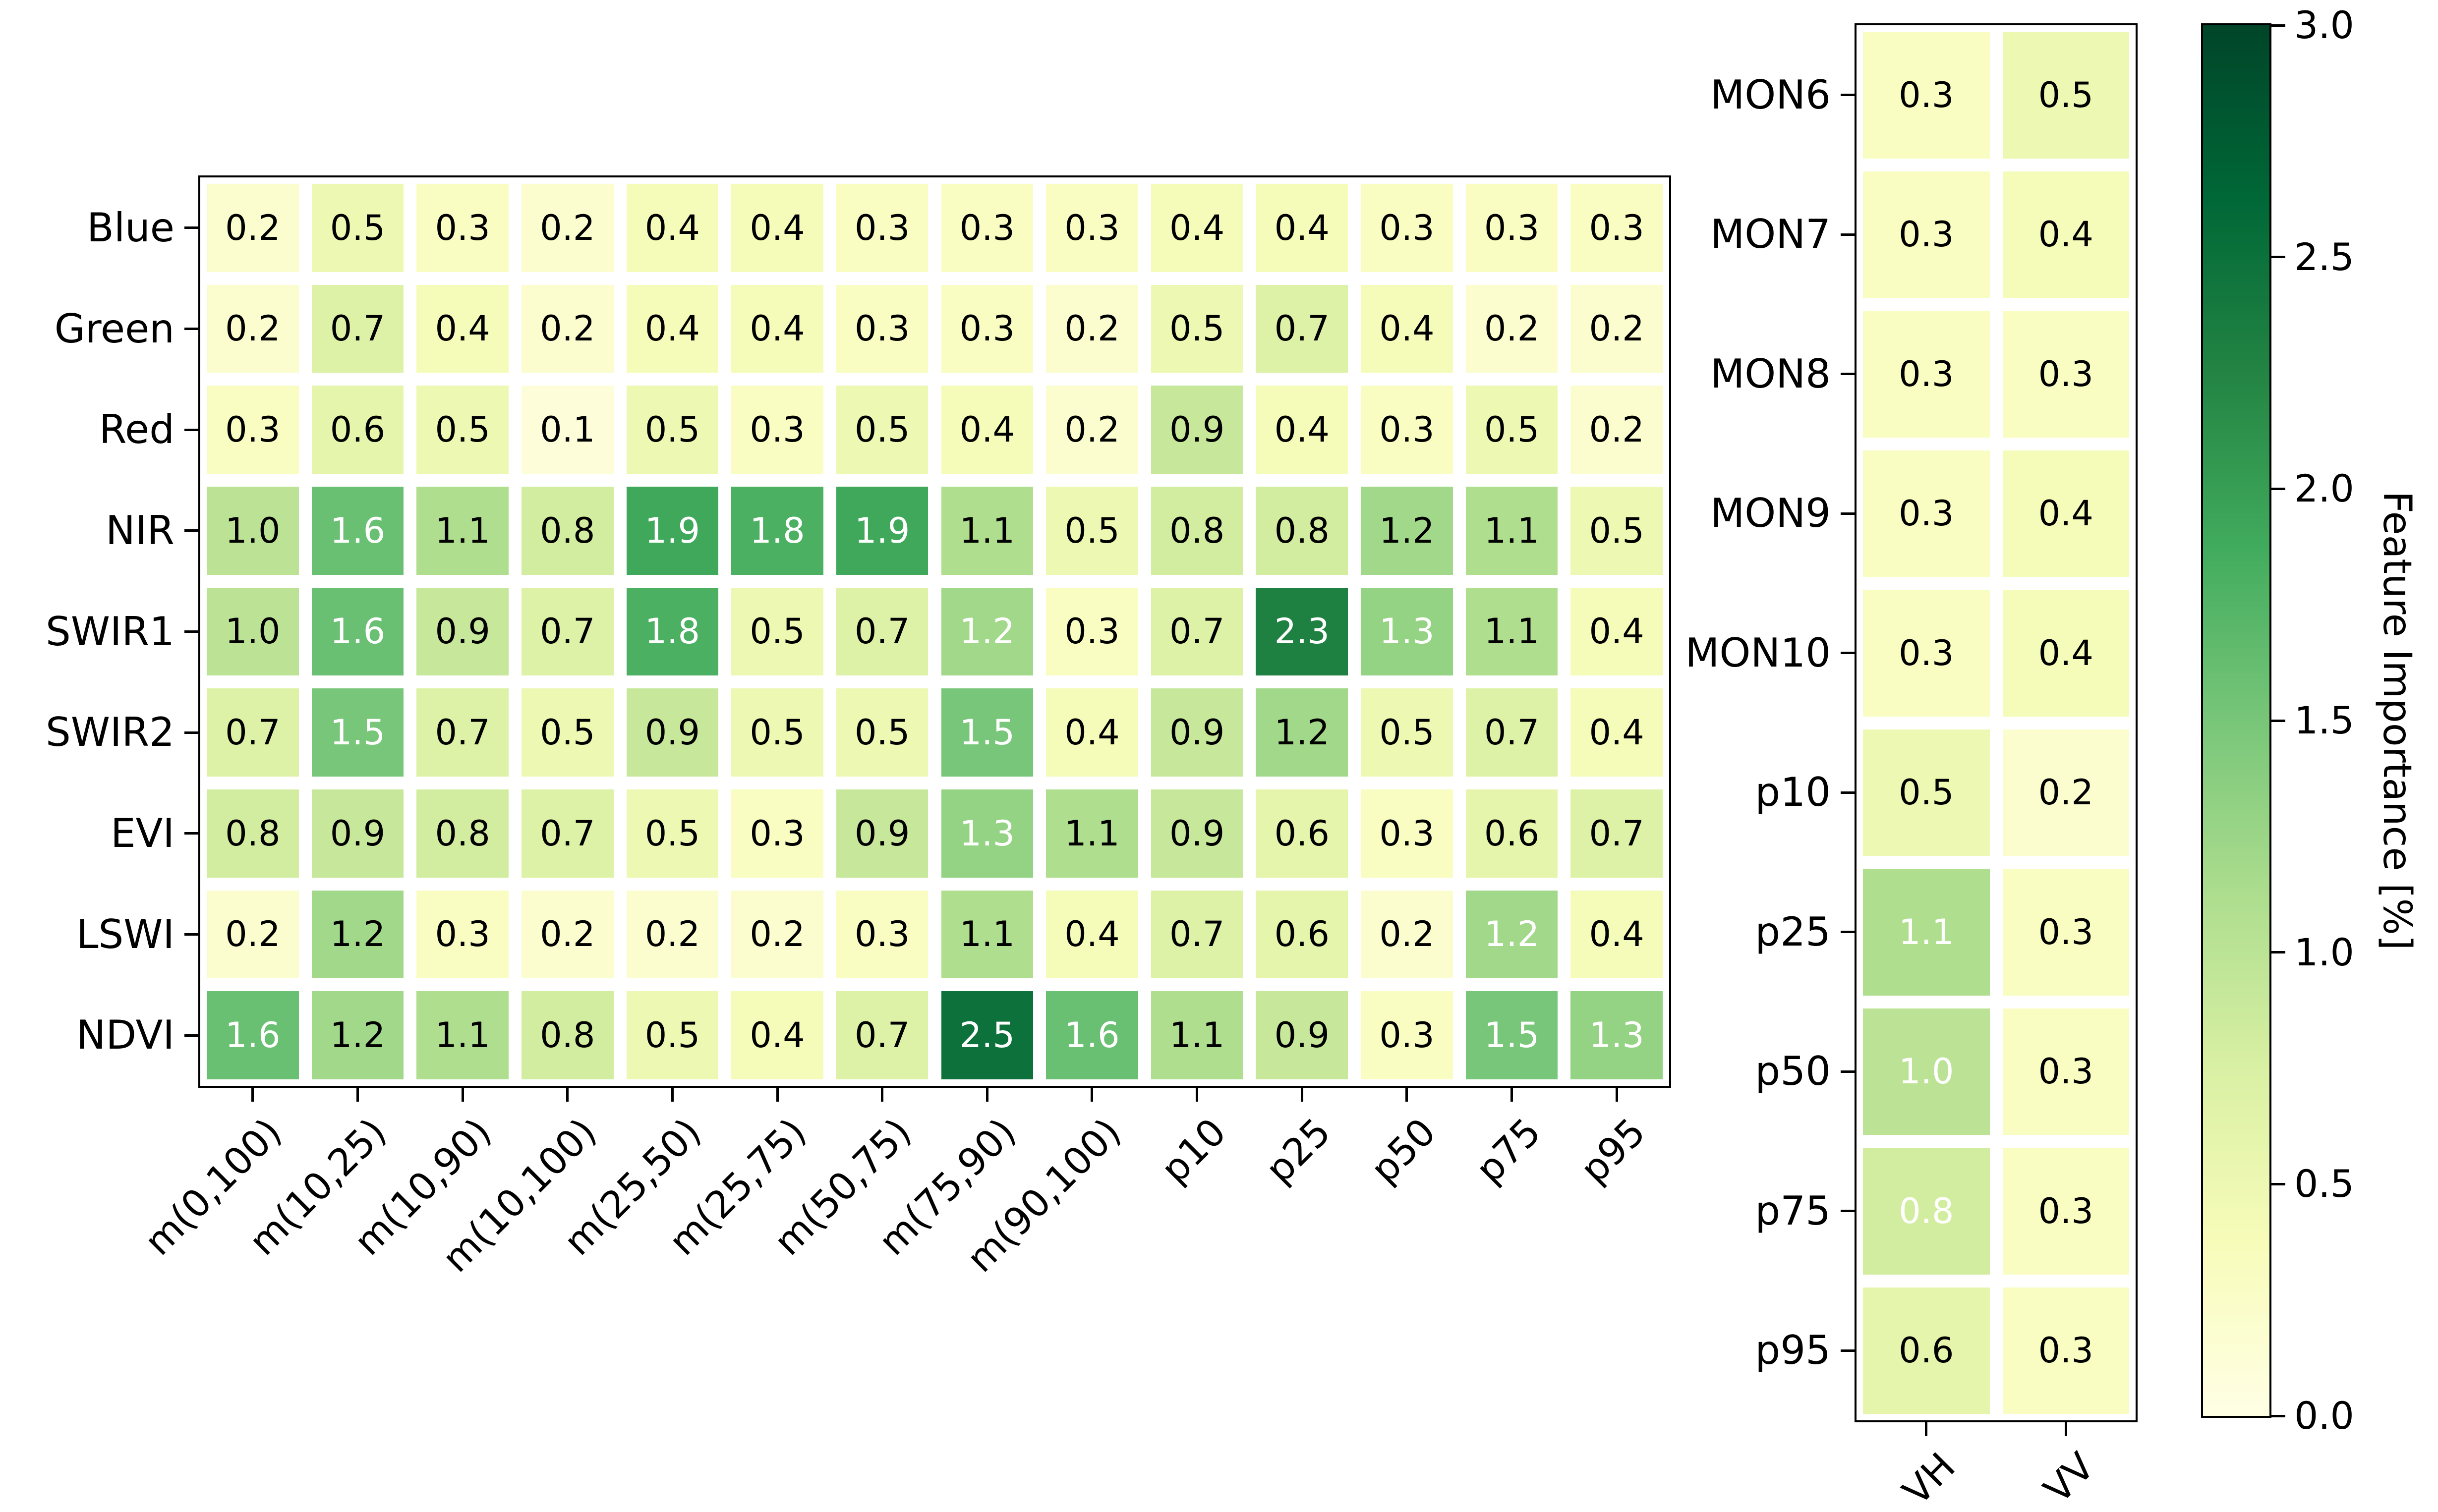  Describe the element at coordinates (2069, 1478) in the screenshot. I see `column-label: VV` at that location.